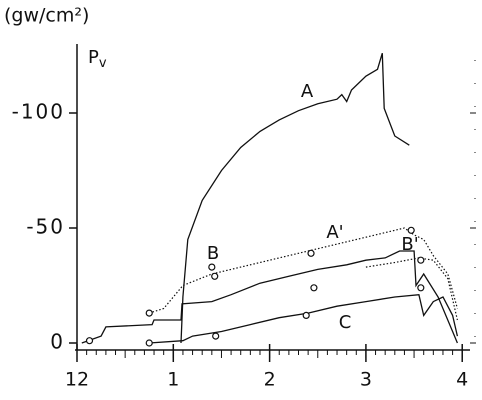 This screenshot has width=482, height=400. I want to click on x-tick-label: 2, so click(270, 380).